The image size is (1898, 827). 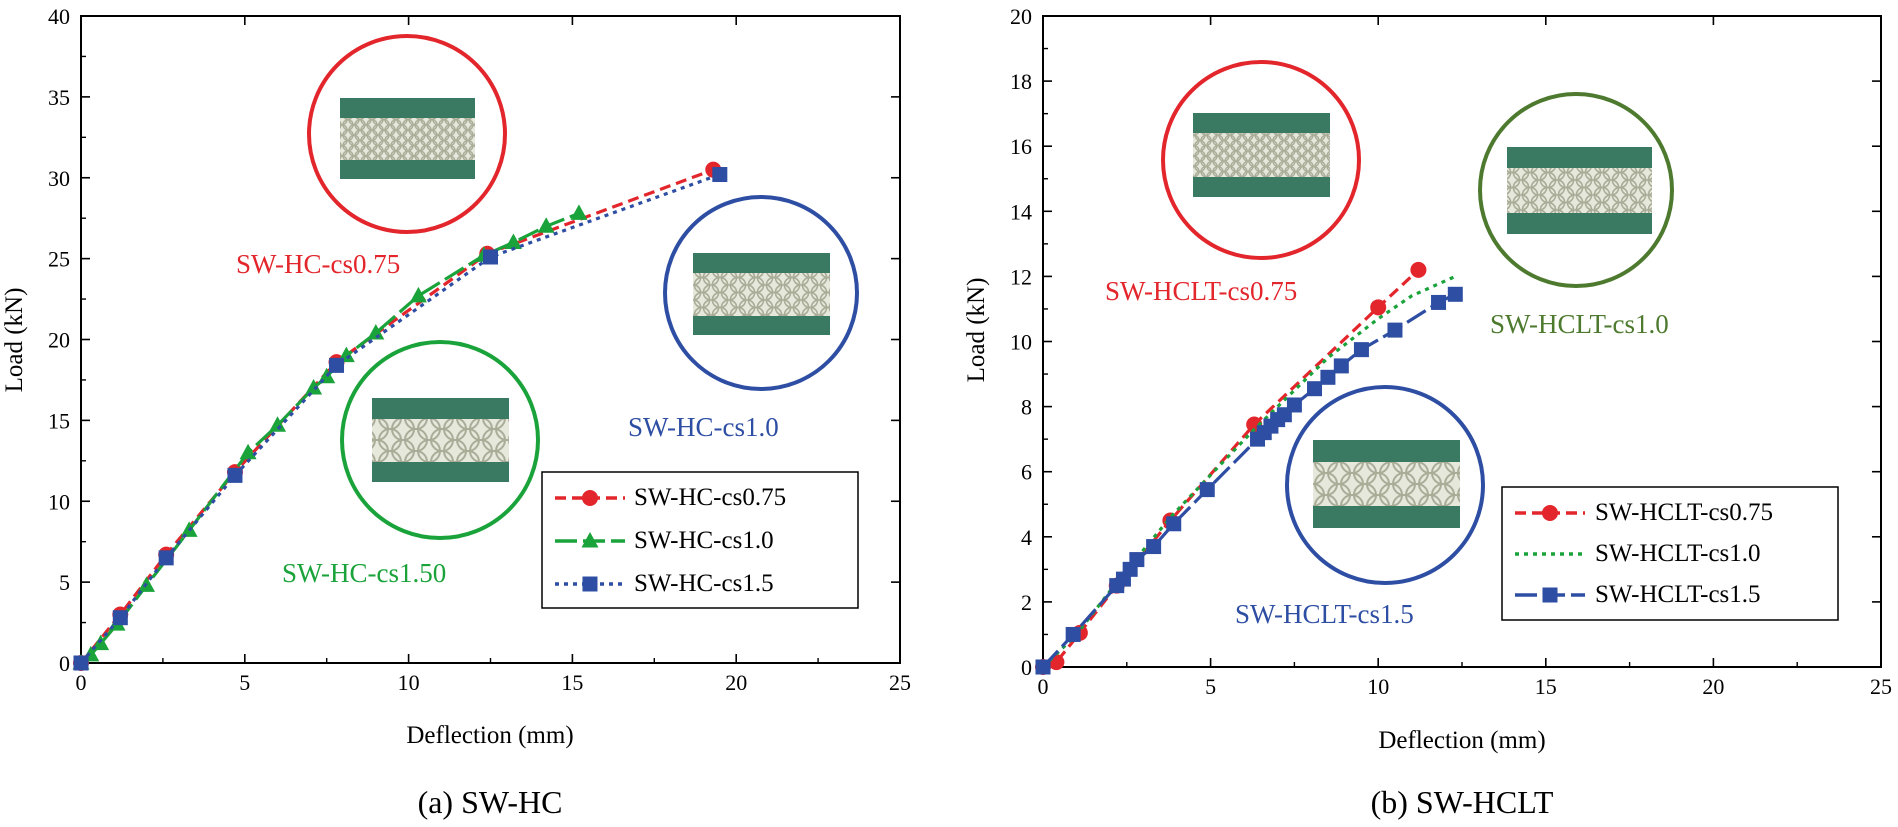 I want to click on legend-a: SW-HC-cs0.75 SW-HC-cs1.0 SW-HC-cs1.5, so click(x=700, y=540).